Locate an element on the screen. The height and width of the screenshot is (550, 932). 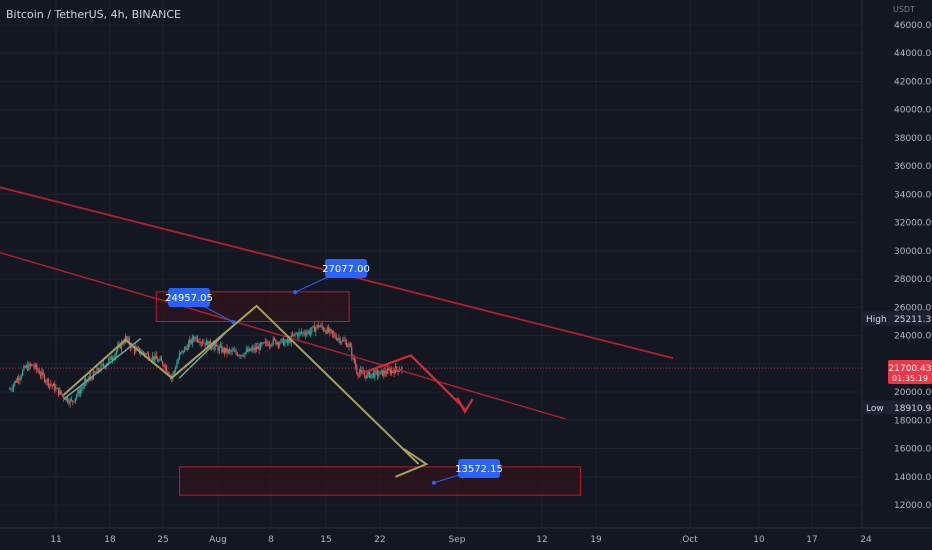
last-price-tag is located at coordinates (910, 372).